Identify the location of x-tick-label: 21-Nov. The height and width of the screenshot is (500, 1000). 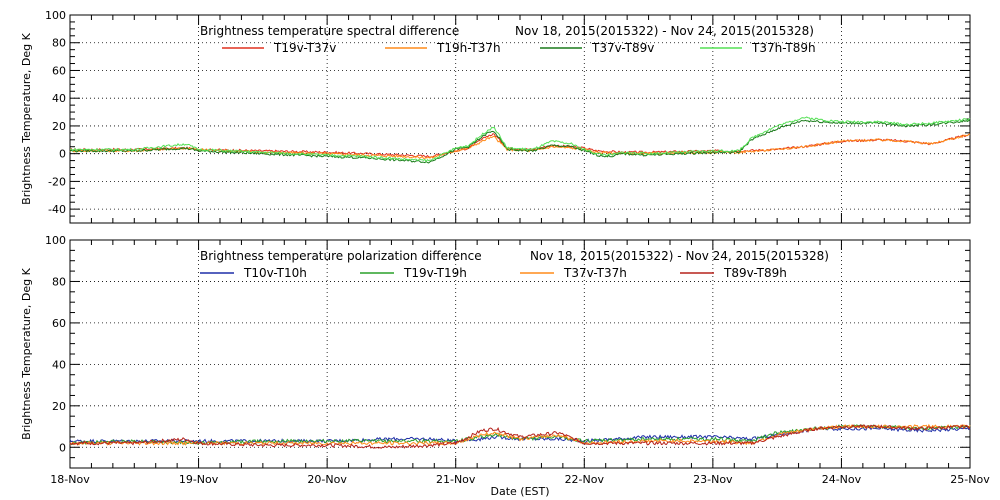
(456, 479).